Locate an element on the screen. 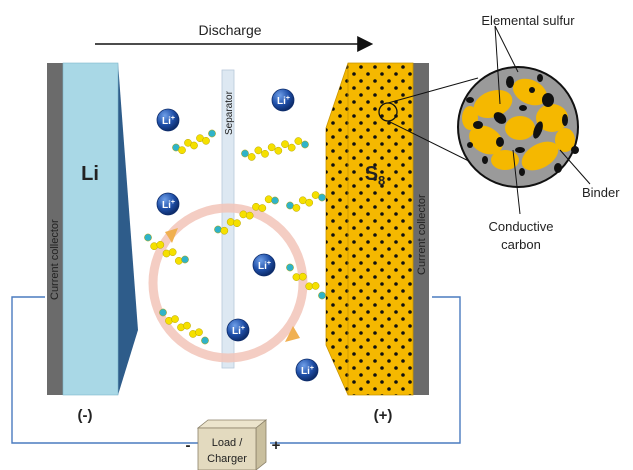 This screenshot has height=470, width=633. cathode-label-sub: 8 is located at coordinates (381, 180).